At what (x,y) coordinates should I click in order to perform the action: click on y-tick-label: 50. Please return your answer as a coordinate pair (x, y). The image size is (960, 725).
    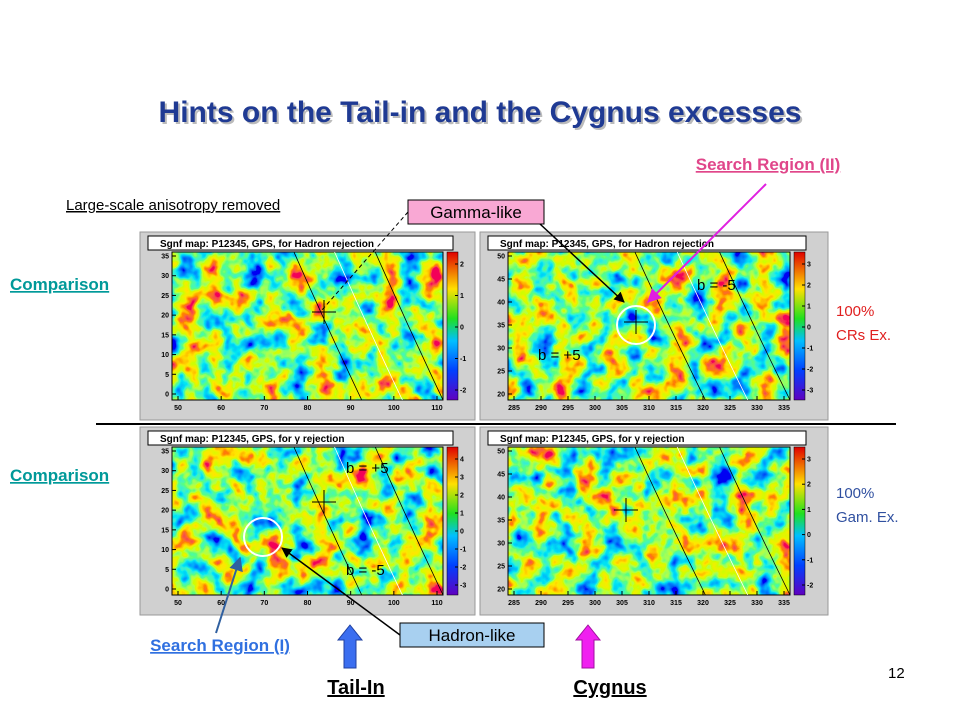
    Looking at the image, I should click on (501, 452).